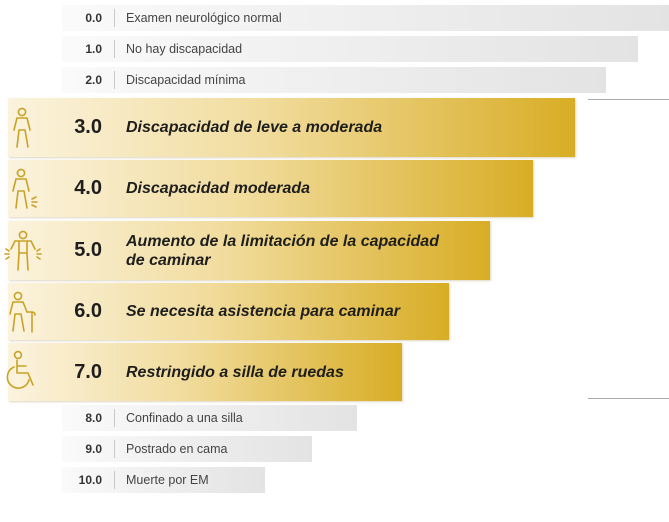 The width and height of the screenshot is (669, 522). I want to click on bar-edss-7-0: 7.0 Restringido a silla de ruedas, so click(205, 372).